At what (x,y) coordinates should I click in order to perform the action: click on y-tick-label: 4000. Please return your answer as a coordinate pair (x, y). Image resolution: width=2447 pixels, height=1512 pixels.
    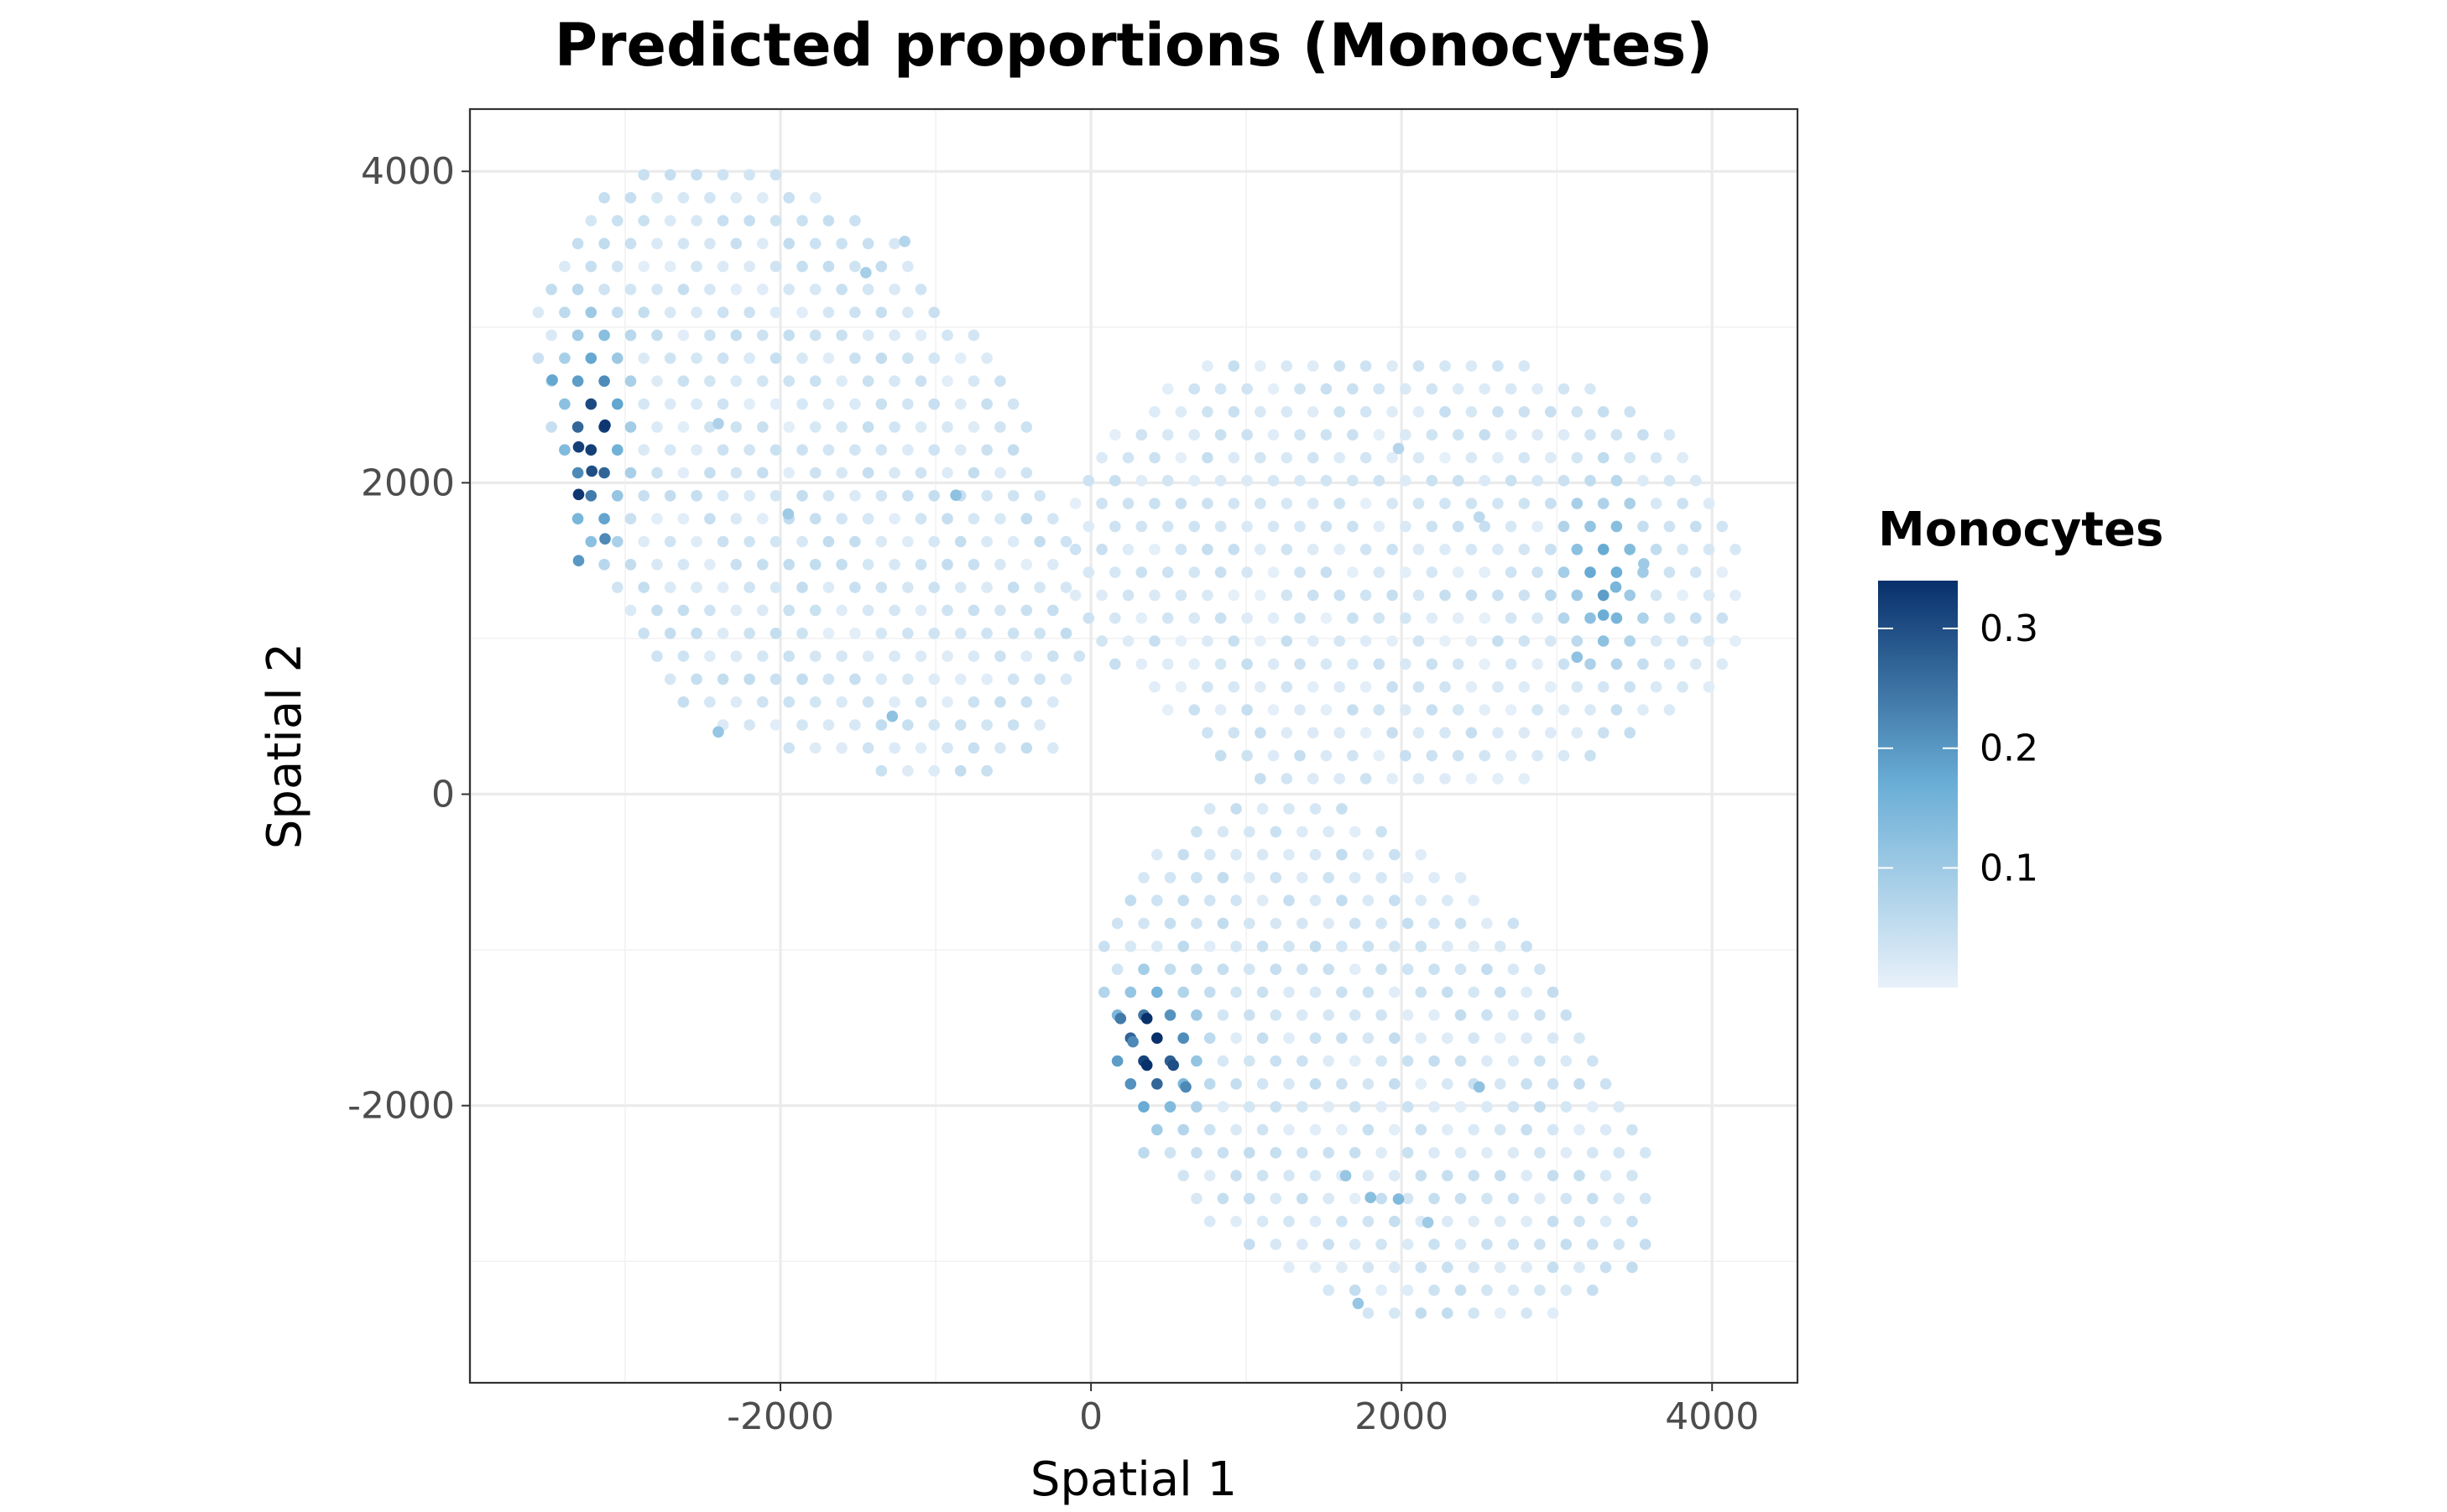
    Looking at the image, I should click on (408, 172).